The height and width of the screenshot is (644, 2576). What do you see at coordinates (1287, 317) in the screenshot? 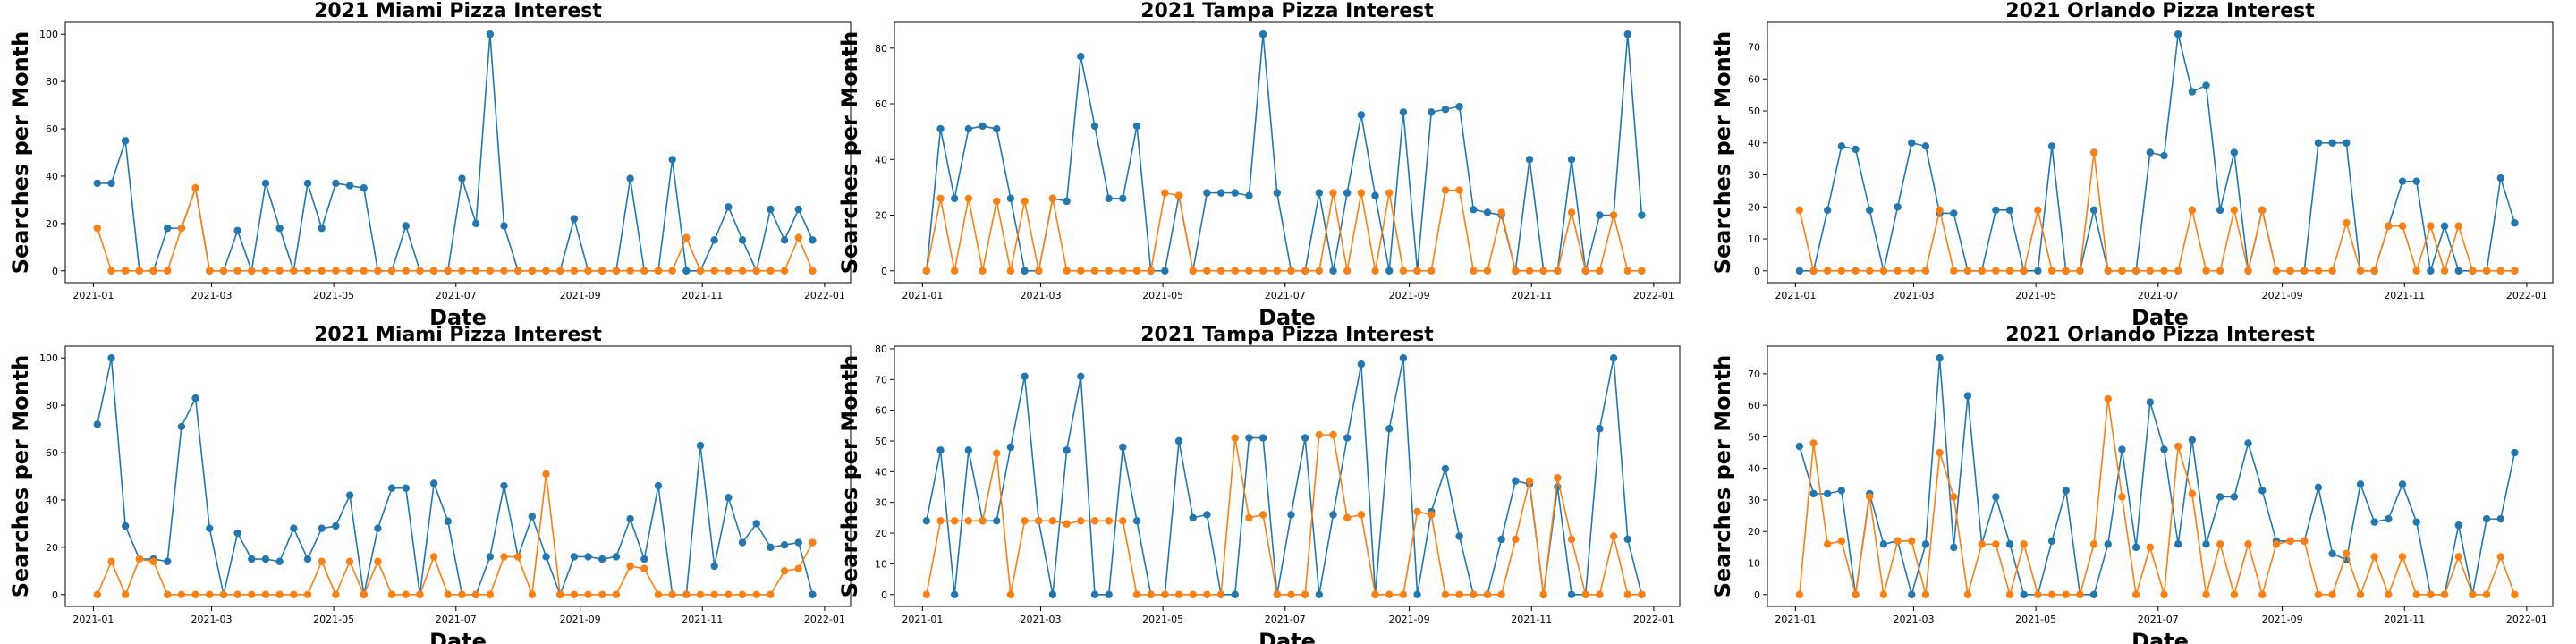
I see `x-axis-label: Date` at bounding box center [1287, 317].